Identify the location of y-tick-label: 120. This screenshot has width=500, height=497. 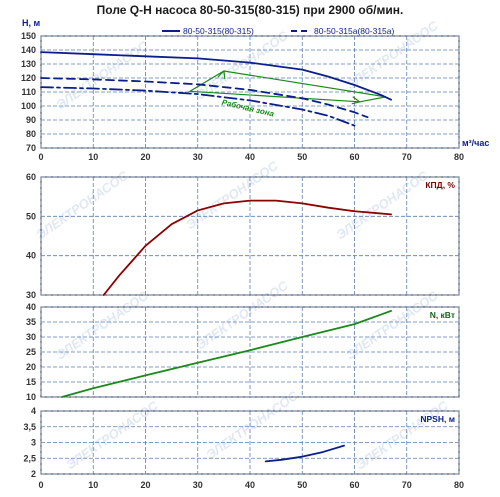
(28, 78).